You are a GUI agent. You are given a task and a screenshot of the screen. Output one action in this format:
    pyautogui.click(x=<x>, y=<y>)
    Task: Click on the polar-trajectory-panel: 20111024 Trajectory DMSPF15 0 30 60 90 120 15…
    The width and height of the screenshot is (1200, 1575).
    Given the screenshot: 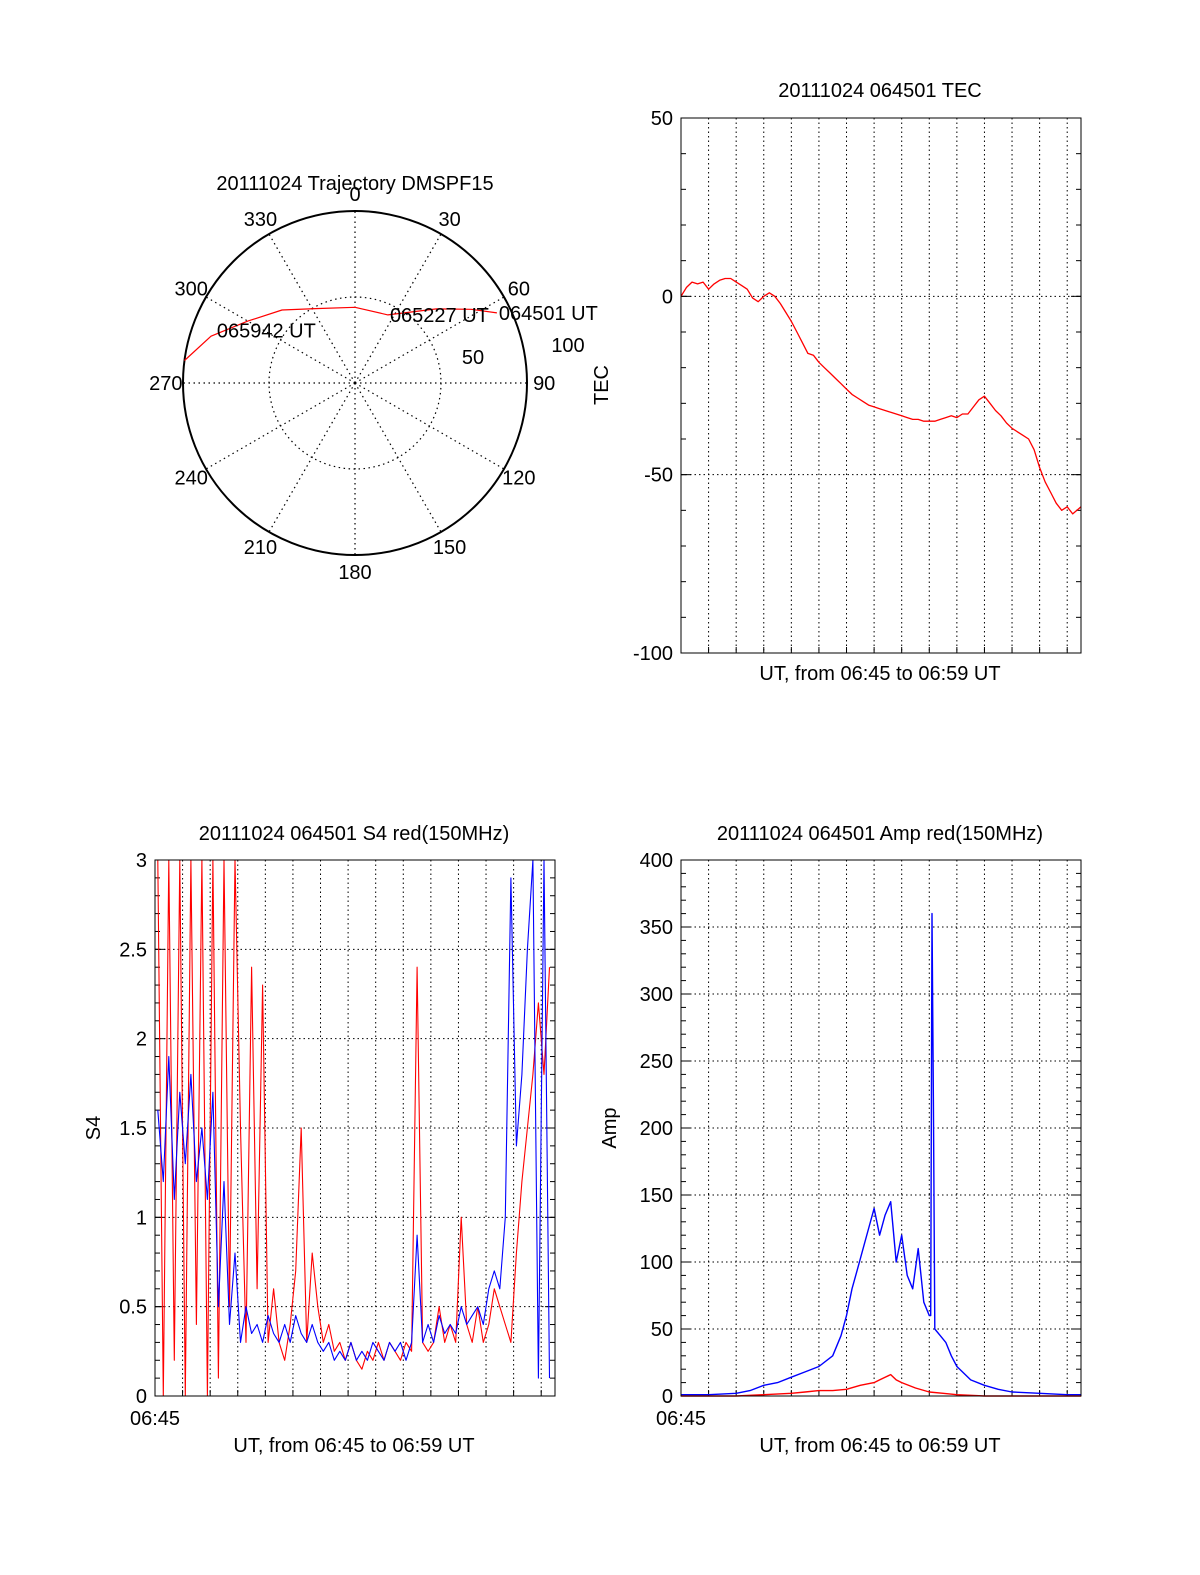 What is the action you would take?
    pyautogui.click(x=373, y=378)
    